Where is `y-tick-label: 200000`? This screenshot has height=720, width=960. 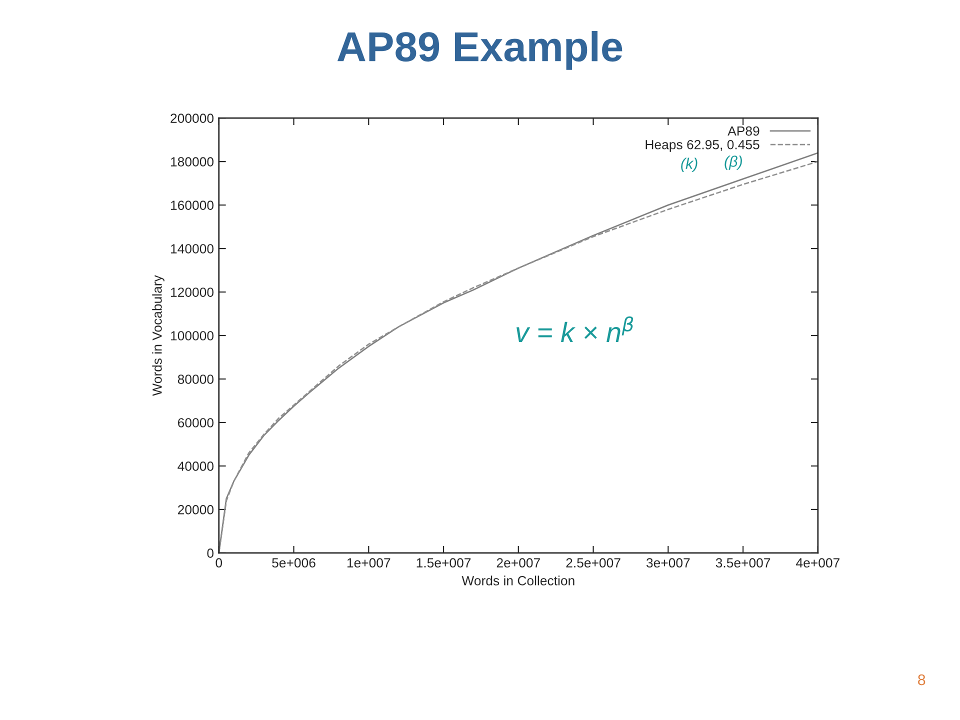 y-tick-label: 200000 is located at coordinates (192, 118).